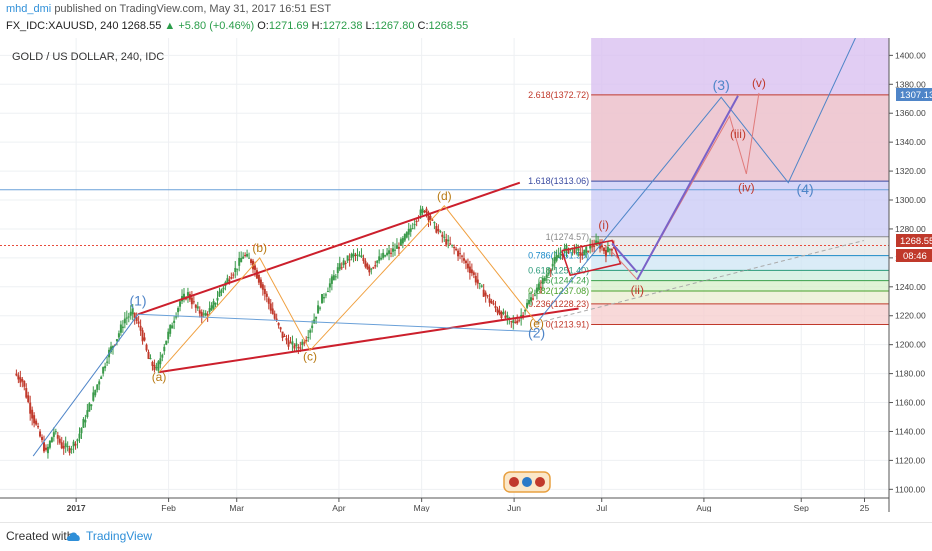 This screenshot has height=551, width=932. Describe the element at coordinates (62, 26) in the screenshot. I see `symbol-name: FX_IDC:XAUUSD, 240` at that location.